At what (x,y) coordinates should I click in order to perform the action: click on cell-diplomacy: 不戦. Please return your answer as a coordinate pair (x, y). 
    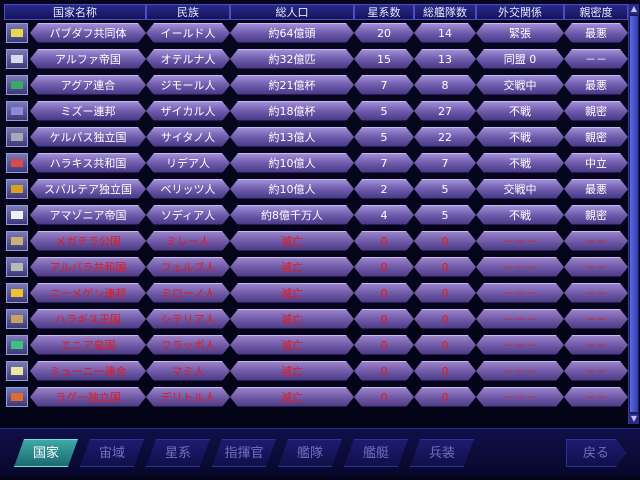
    Looking at the image, I should click on (520, 215).